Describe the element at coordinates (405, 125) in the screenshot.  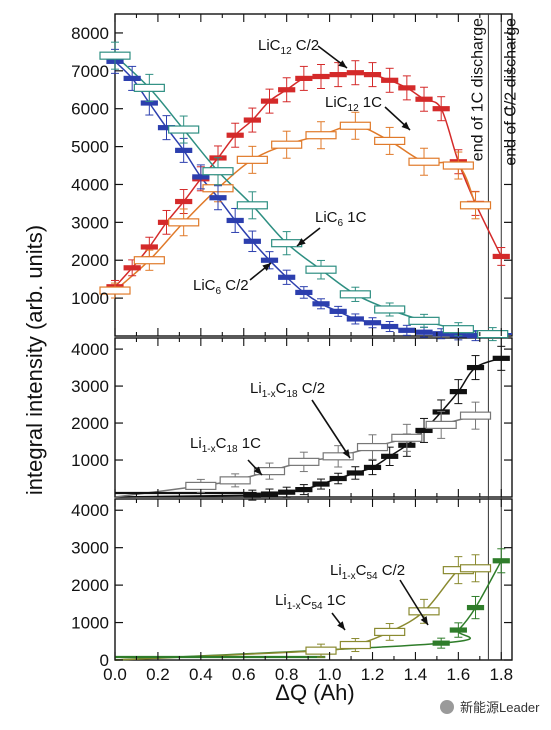
I see `arrow-lic12-1c-head` at that location.